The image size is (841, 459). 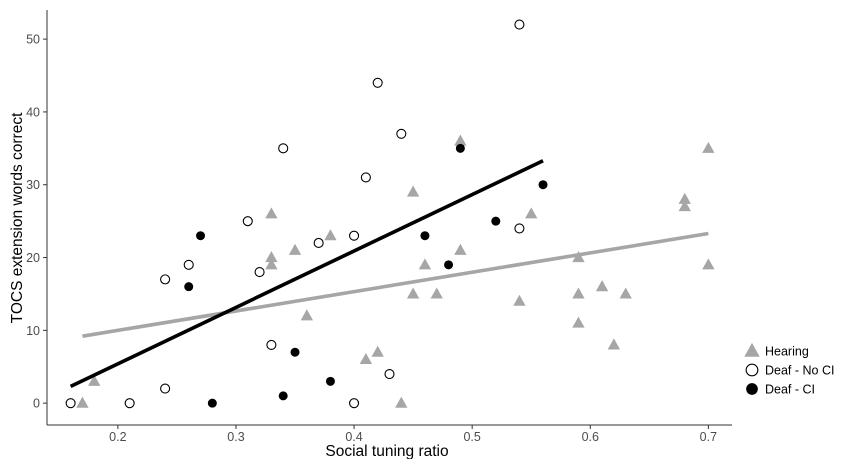 I want to click on legend-deaf-ci-label: Deaf - CI, so click(x=790, y=390).